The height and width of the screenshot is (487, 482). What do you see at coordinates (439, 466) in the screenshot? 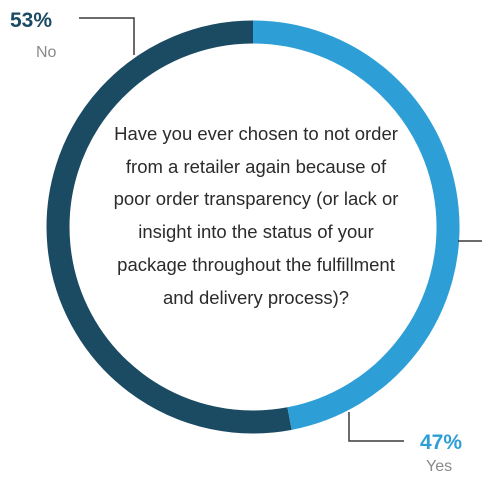
I see `yes-category-label: Yes` at bounding box center [439, 466].